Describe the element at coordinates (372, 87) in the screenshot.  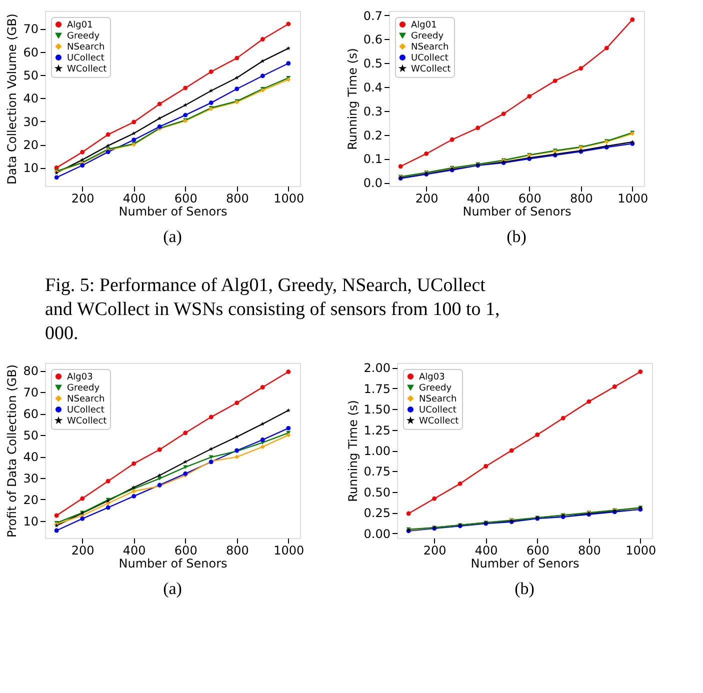
I see `y-tick-label: 0.4` at that location.